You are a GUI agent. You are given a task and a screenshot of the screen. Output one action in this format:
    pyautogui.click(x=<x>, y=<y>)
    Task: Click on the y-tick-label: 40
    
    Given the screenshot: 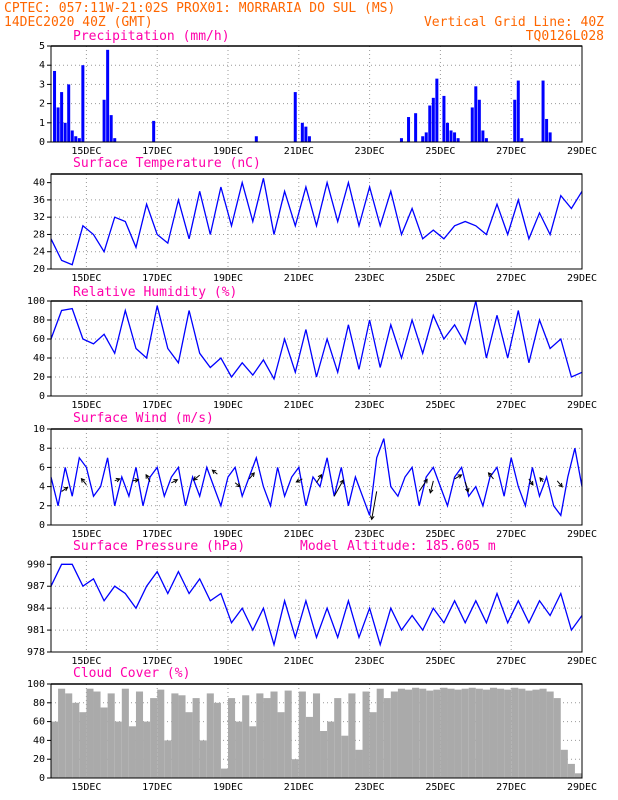 What is the action you would take?
    pyautogui.click(x=39, y=740)
    